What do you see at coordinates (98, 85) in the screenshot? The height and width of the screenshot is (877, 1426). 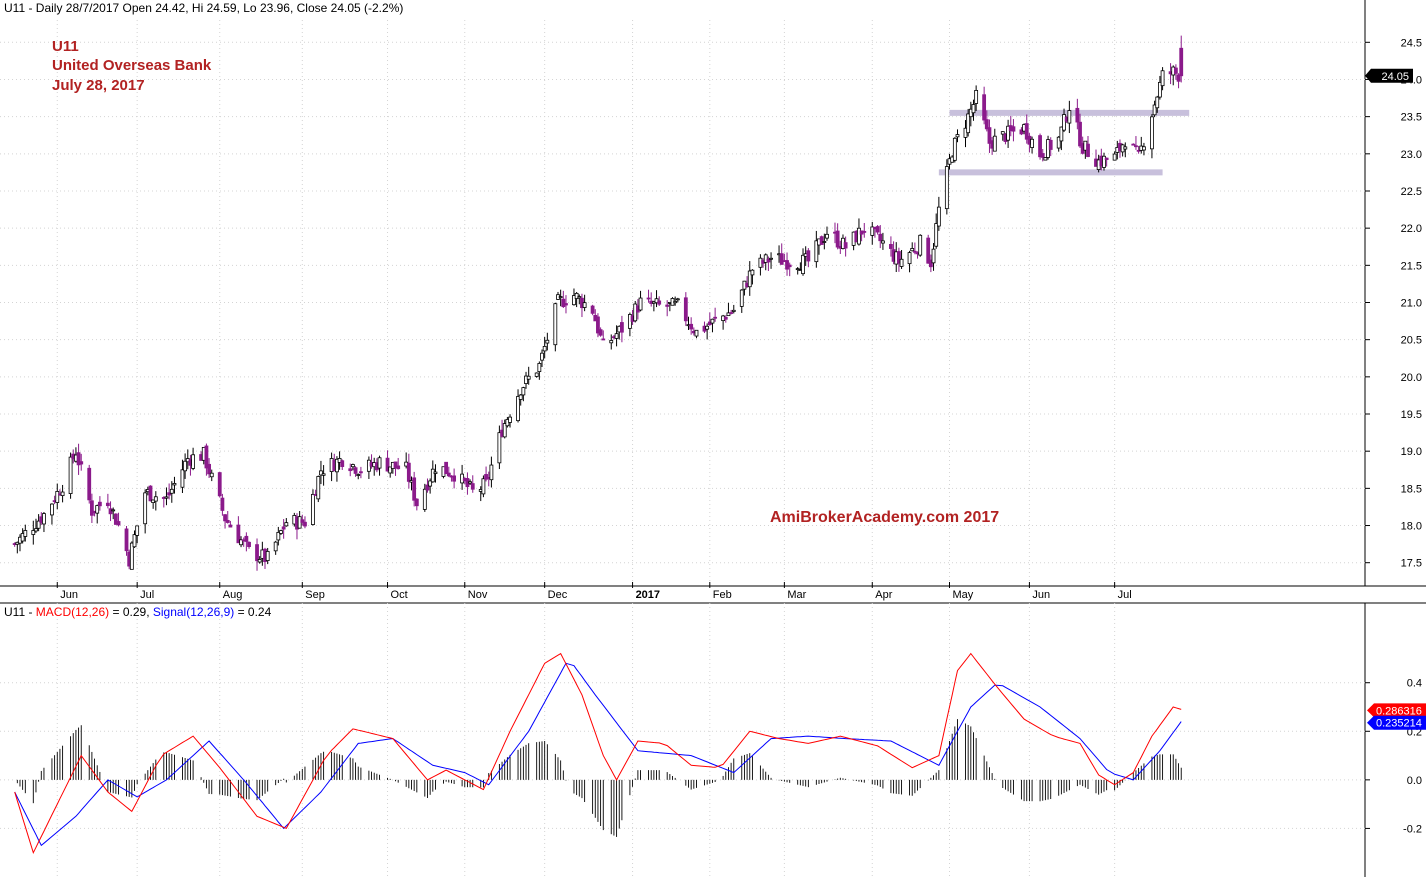 I see `annotation-date: July 28, 2017` at bounding box center [98, 85].